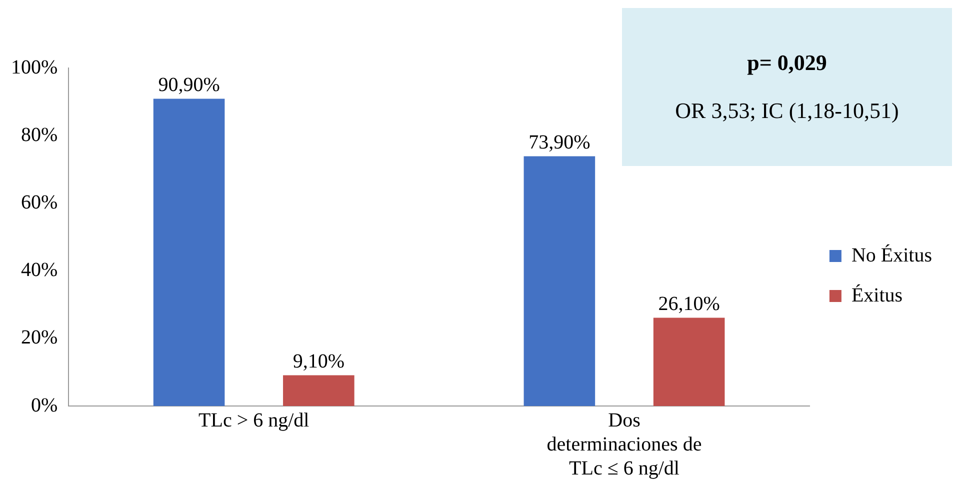  What do you see at coordinates (39, 337) in the screenshot?
I see `y-tick-label: 20%` at bounding box center [39, 337].